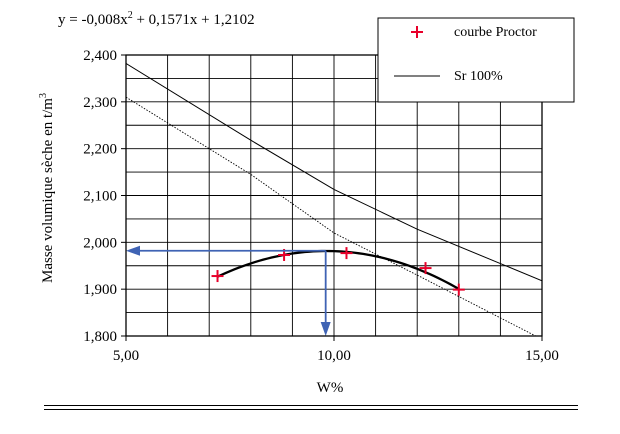  Describe the element at coordinates (100, 290) in the screenshot. I see `y-tick-label: 1,900` at that location.